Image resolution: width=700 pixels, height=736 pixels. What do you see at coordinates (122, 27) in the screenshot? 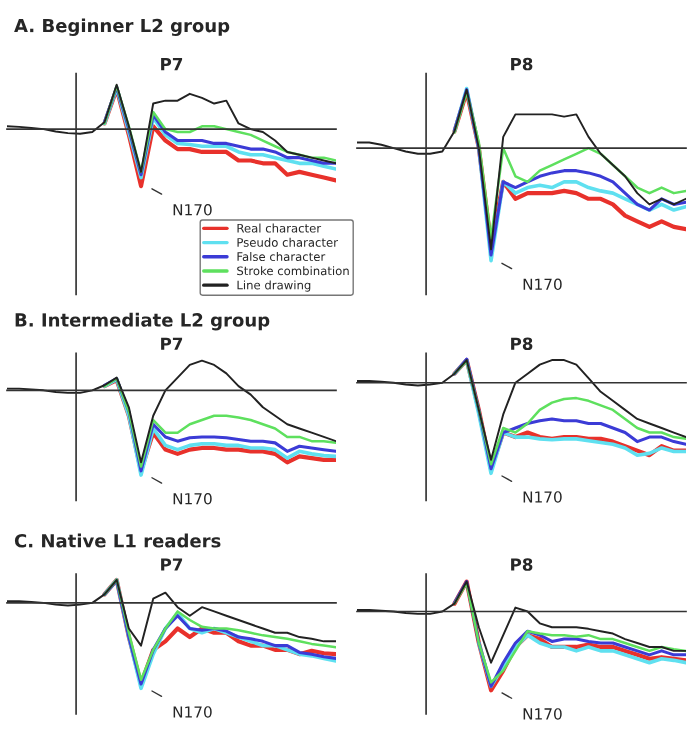
I see `text: A. Beginner L2 group` at bounding box center [122, 27].